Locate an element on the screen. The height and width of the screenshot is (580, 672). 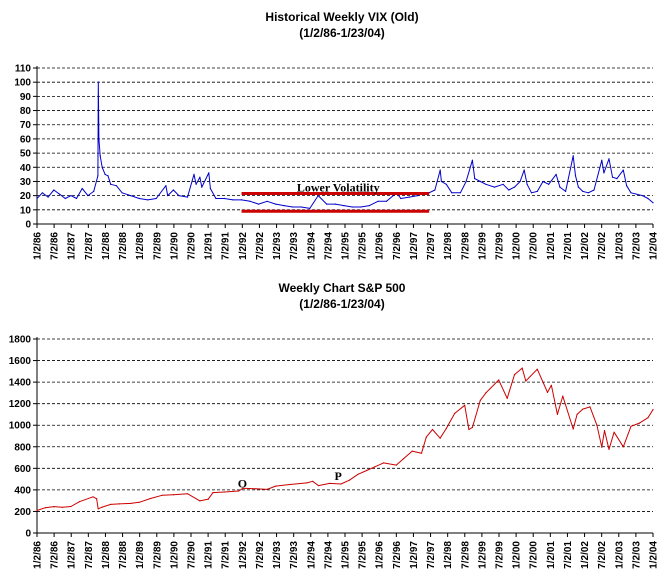
vix-x-tick-label: 7/2/93 is located at coordinates (294, 246).